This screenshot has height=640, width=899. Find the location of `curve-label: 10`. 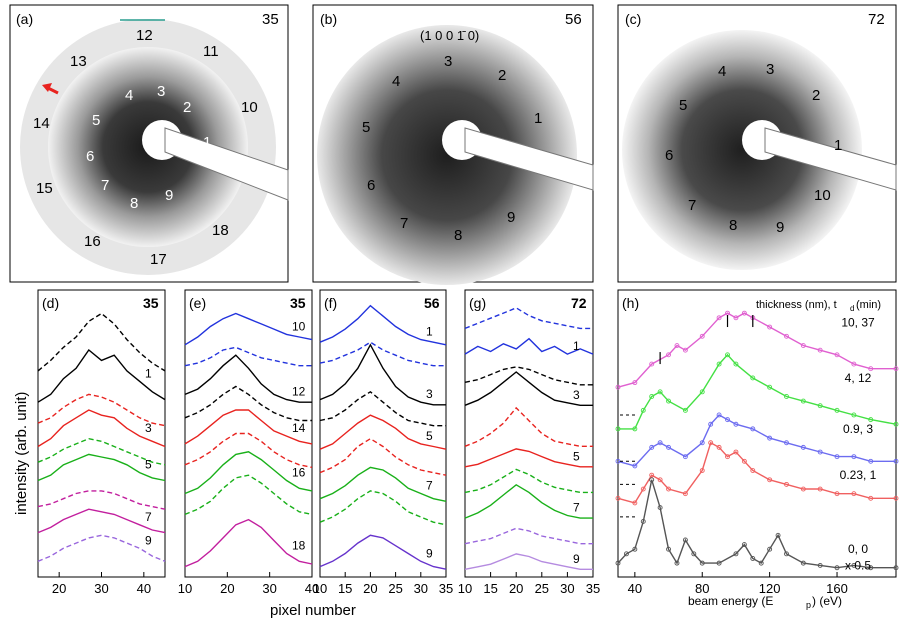

curve-label: 10 is located at coordinates (299, 326).